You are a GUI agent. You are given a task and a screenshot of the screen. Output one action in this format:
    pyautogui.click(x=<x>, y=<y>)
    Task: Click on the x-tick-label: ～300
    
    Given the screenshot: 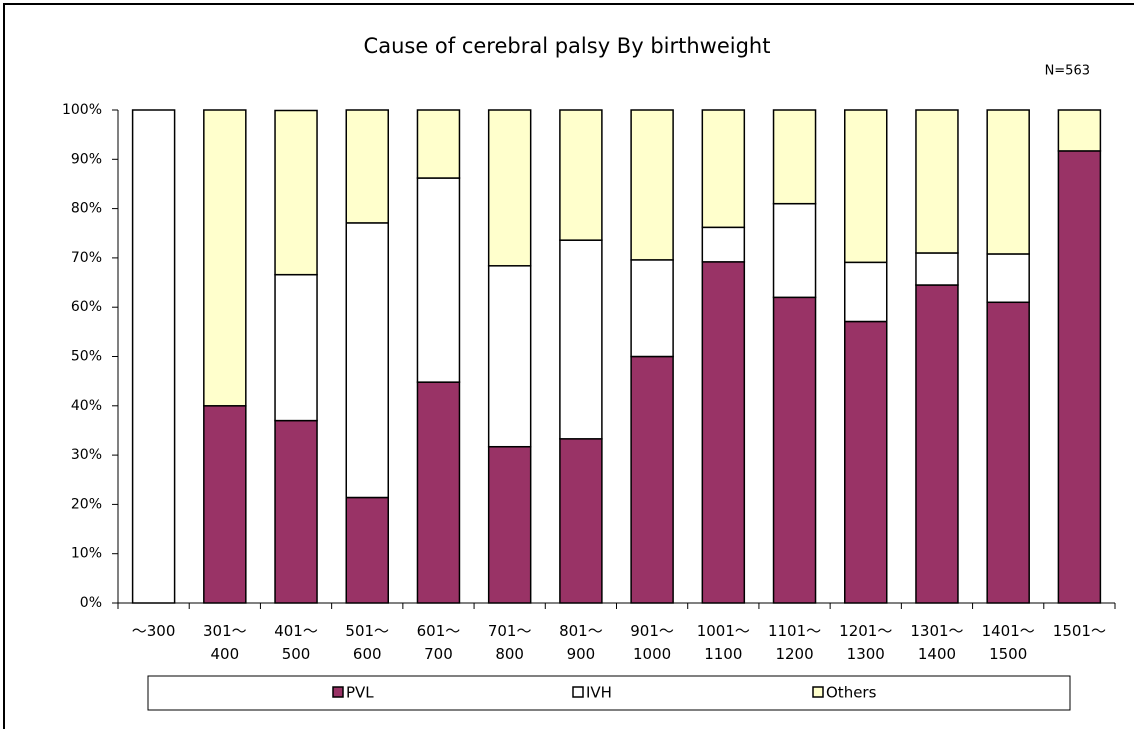 What is the action you would take?
    pyautogui.click(x=153, y=631)
    